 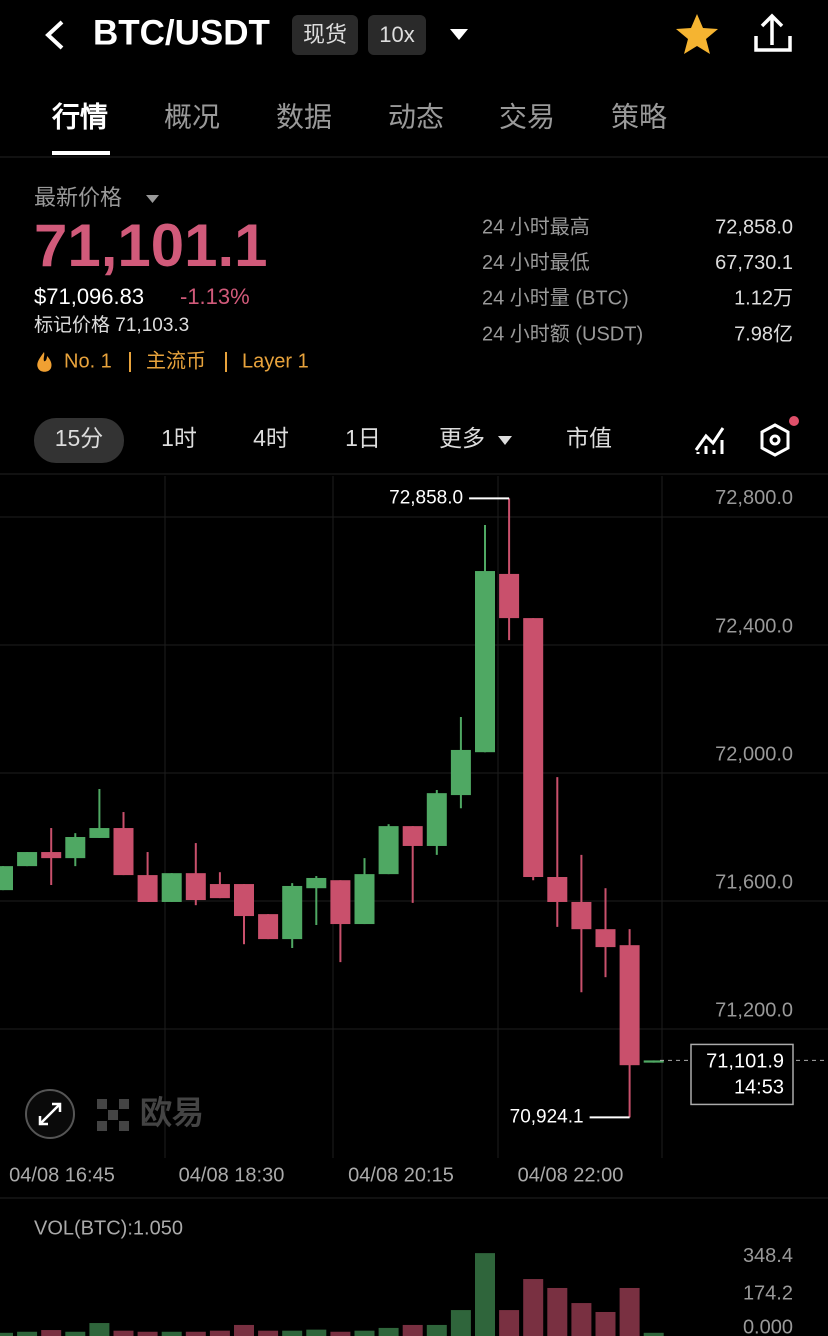 What do you see at coordinates (555, 298) in the screenshot?
I see `stat-label: 24 小时量 (BTC)` at bounding box center [555, 298].